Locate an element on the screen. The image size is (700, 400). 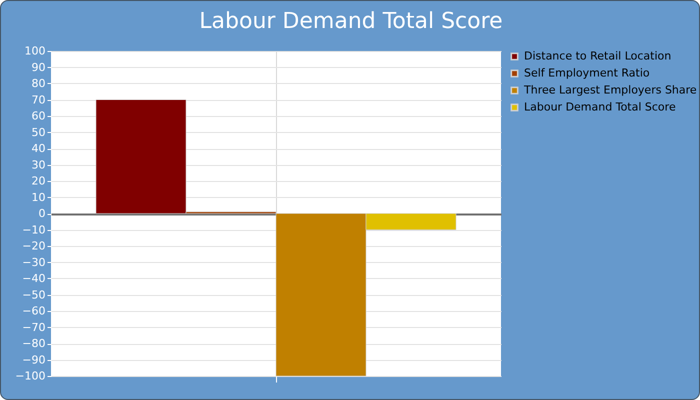
y-tick-label: 20 is located at coordinates (39, 181).